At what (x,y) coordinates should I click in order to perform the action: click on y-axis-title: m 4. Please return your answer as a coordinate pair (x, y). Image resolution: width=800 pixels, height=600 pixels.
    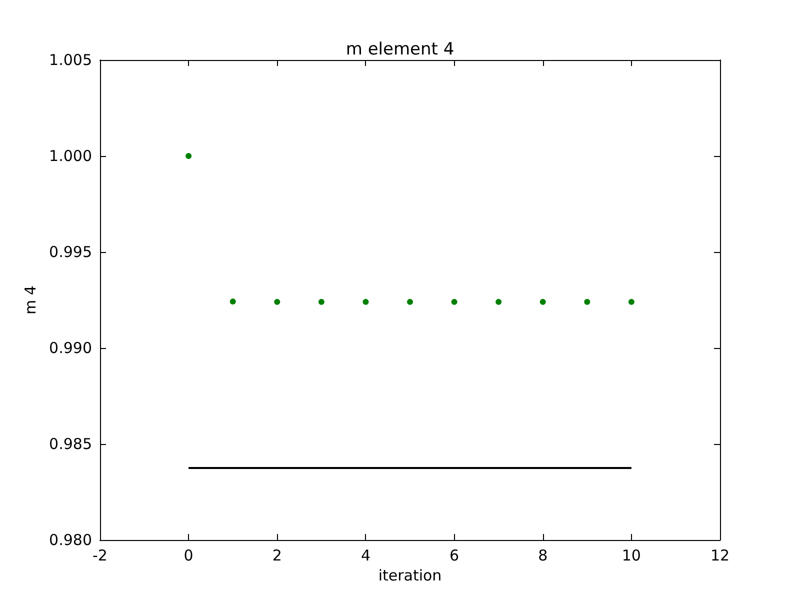
    Looking at the image, I should click on (31, 300).